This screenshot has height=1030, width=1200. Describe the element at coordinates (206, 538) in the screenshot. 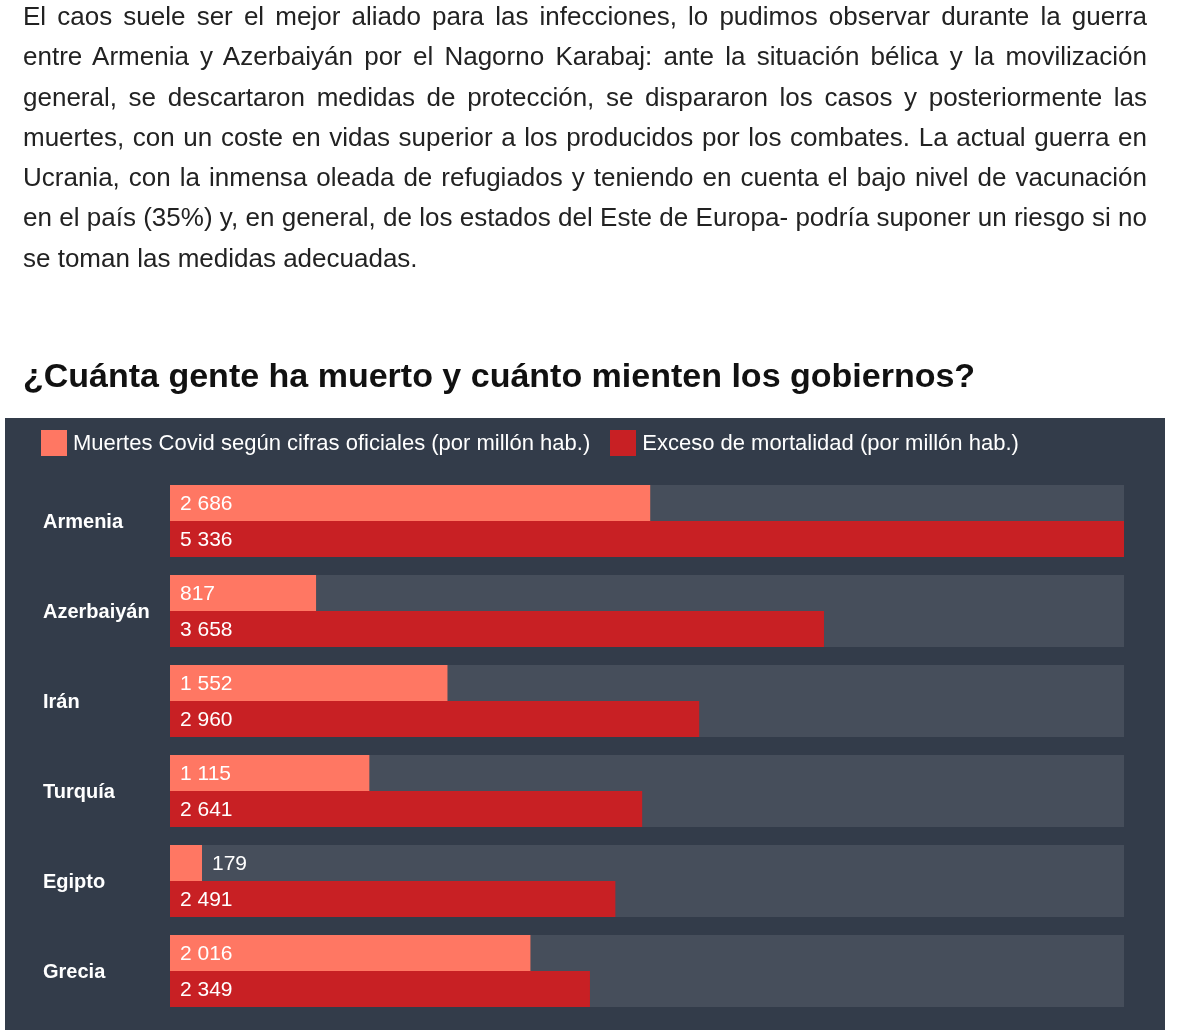

I see `data-label: 5 336` at that location.